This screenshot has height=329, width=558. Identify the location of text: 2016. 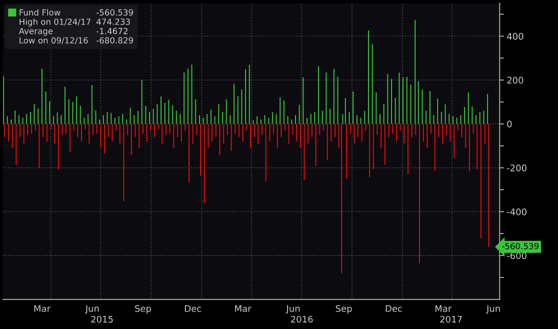
(301, 319).